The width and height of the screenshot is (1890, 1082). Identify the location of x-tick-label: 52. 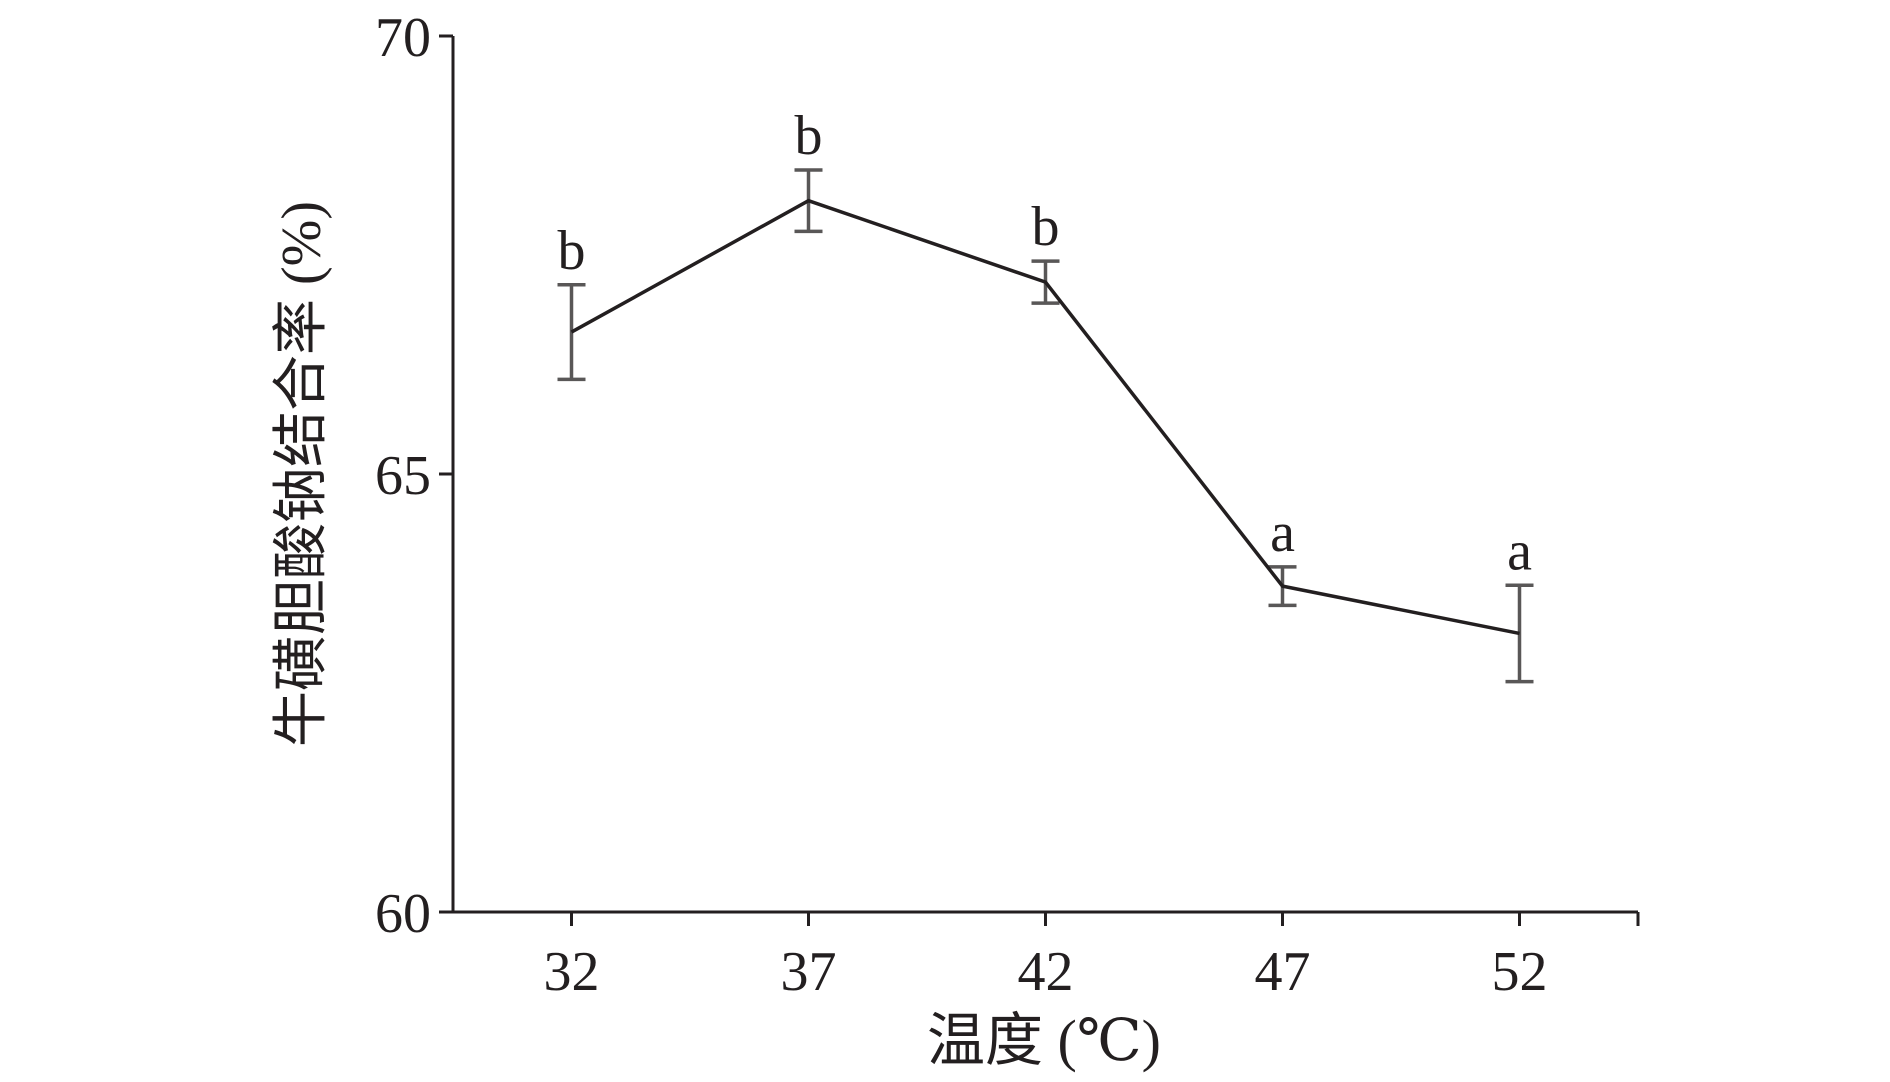
(1520, 972).